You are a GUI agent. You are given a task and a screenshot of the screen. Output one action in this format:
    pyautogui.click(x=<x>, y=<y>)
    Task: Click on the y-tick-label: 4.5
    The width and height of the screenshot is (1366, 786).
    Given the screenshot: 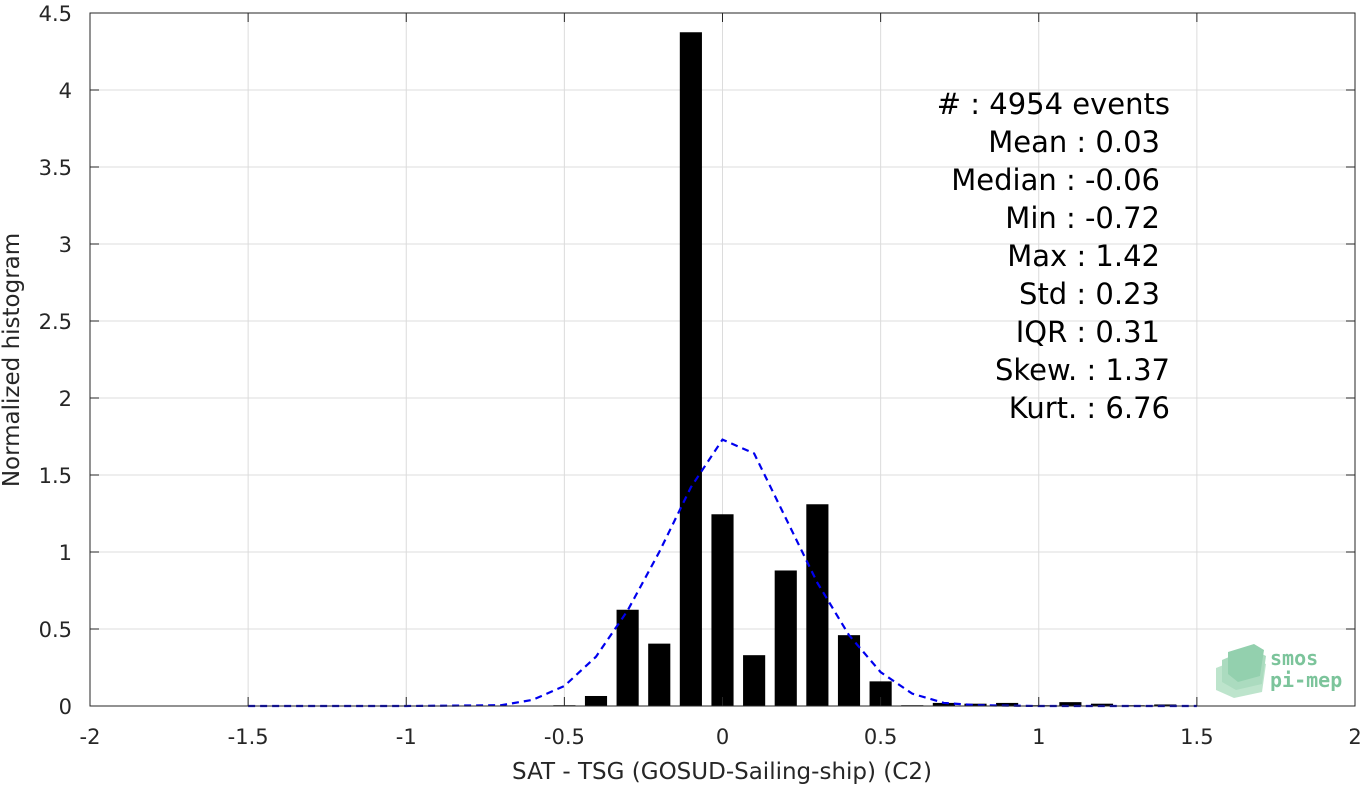 What is the action you would take?
    pyautogui.click(x=55, y=14)
    